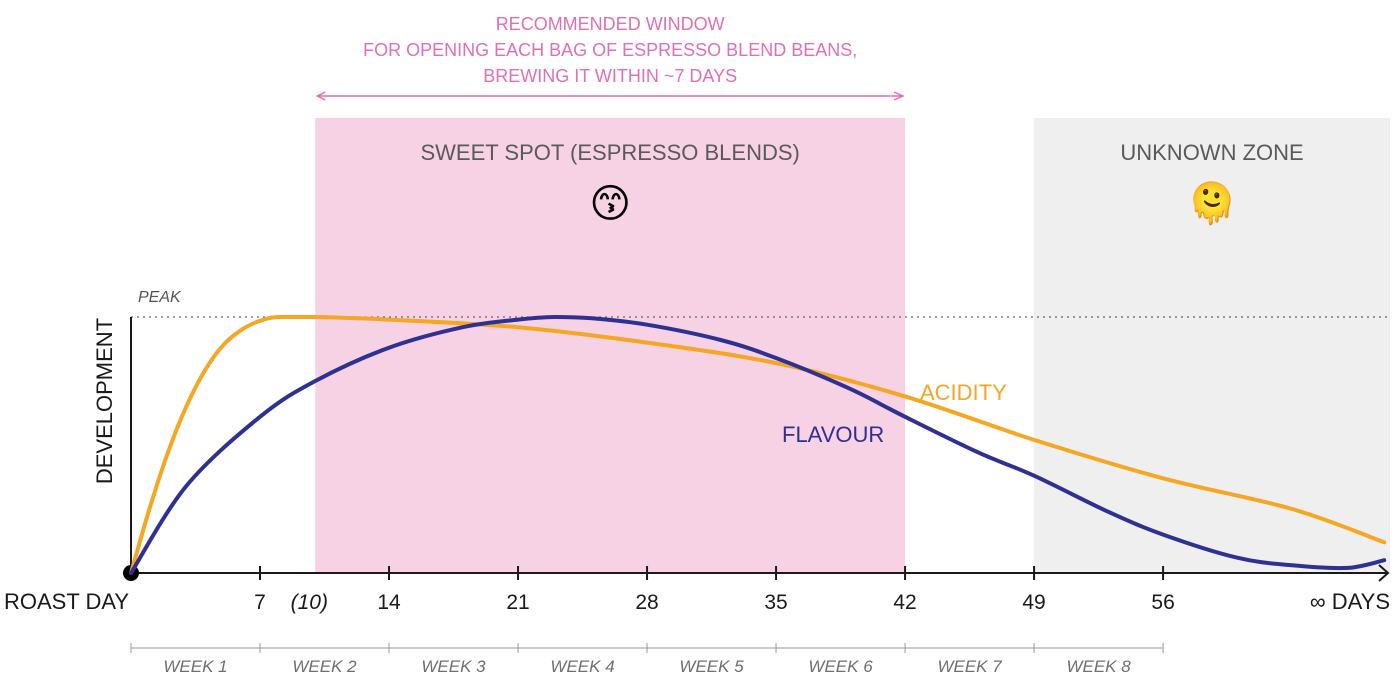 This screenshot has width=1400, height=696. I want to click on week-label: WEEK 4, so click(582, 666).